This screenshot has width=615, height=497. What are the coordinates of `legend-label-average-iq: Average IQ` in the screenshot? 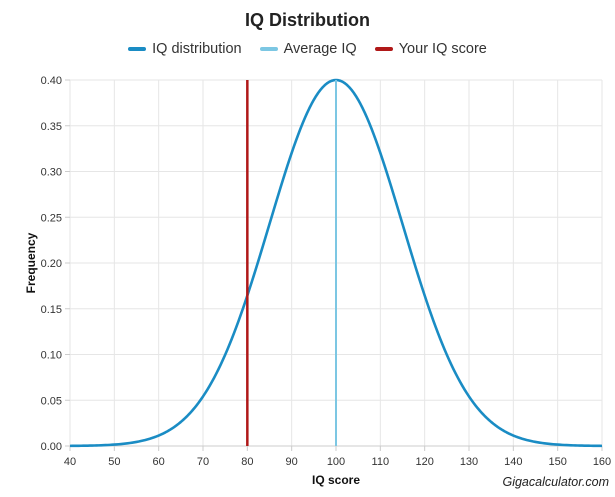 It's located at (320, 49).